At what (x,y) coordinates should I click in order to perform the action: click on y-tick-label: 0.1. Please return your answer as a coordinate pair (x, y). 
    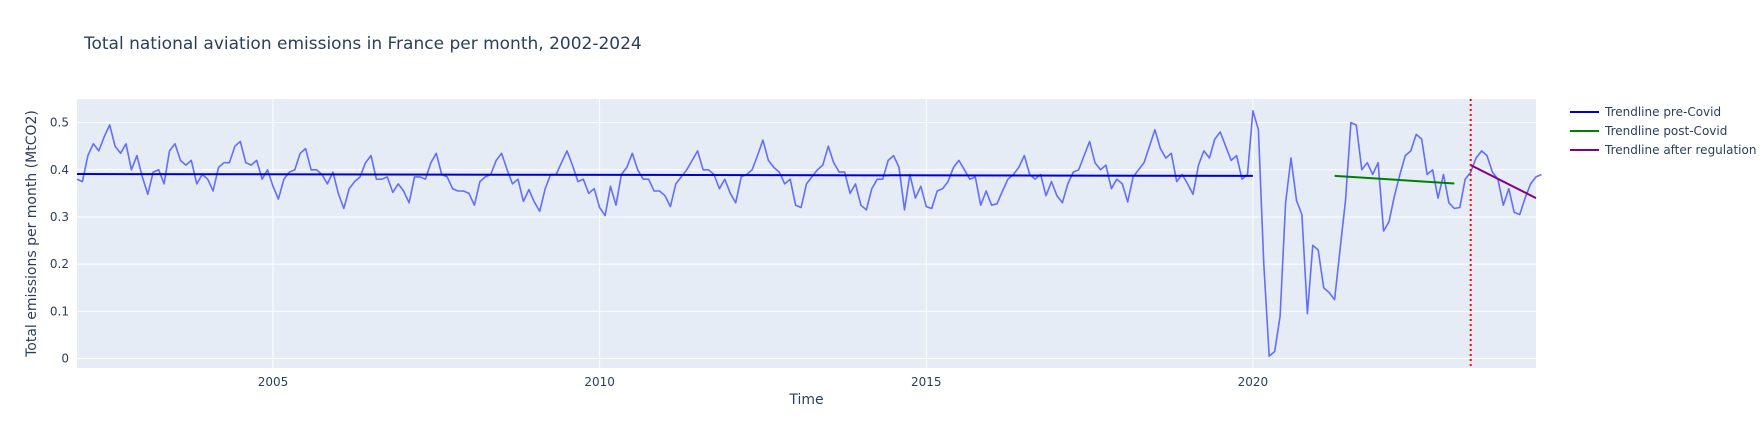
    Looking at the image, I should click on (59, 311).